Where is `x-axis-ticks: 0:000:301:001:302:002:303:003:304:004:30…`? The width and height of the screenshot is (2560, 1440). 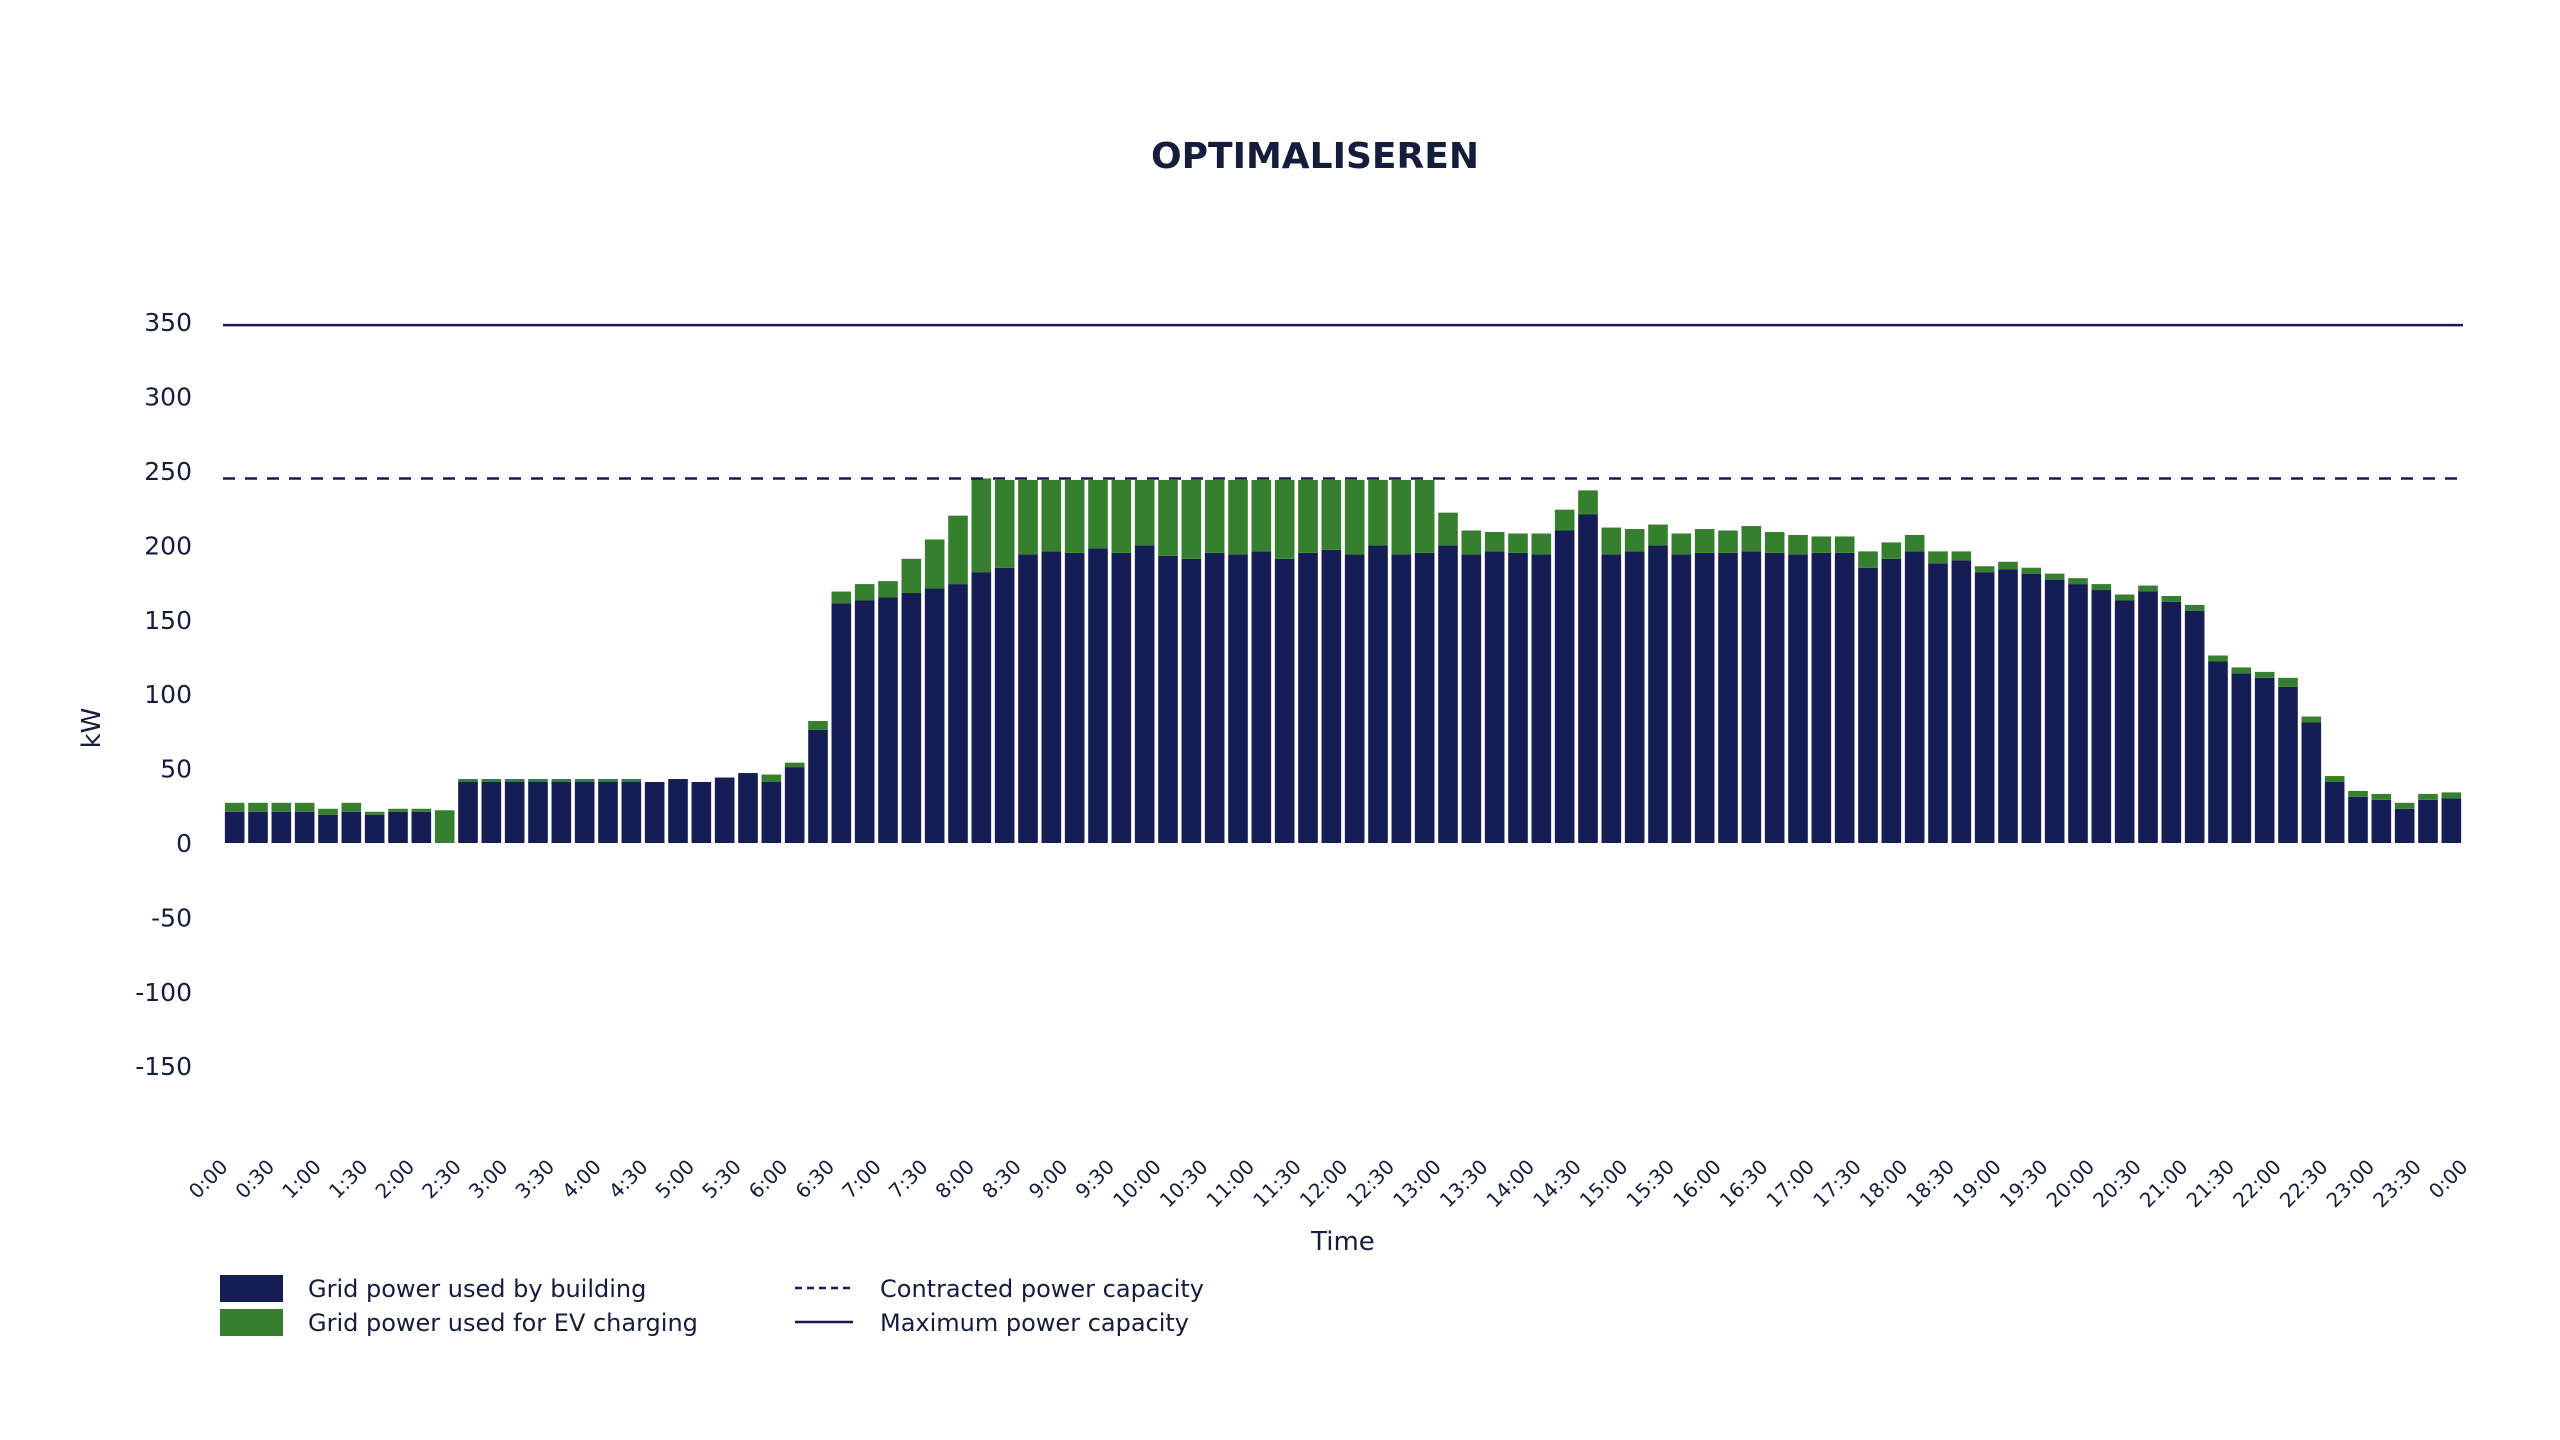 x-axis-ticks: 0:000:301:001:302:002:303:003:304:004:30… is located at coordinates (1328, 1184).